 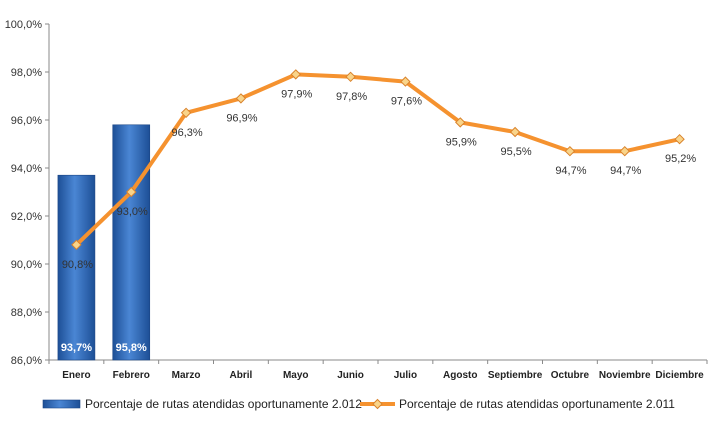 What do you see at coordinates (132, 212) in the screenshot?
I see `line-data-label: 93,0%` at bounding box center [132, 212].